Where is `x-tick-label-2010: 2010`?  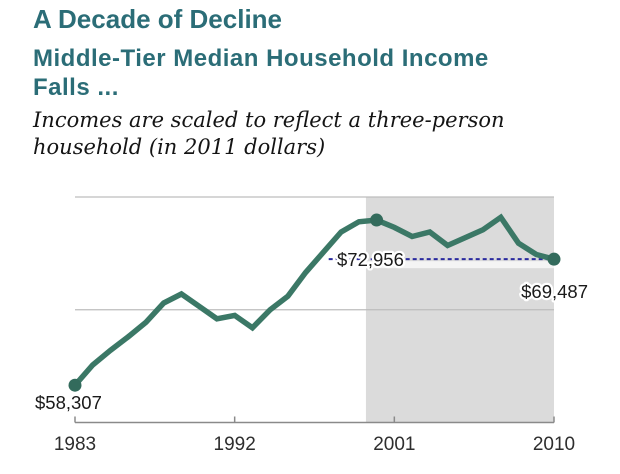 x-tick-label-2010: 2010 is located at coordinates (554, 444).